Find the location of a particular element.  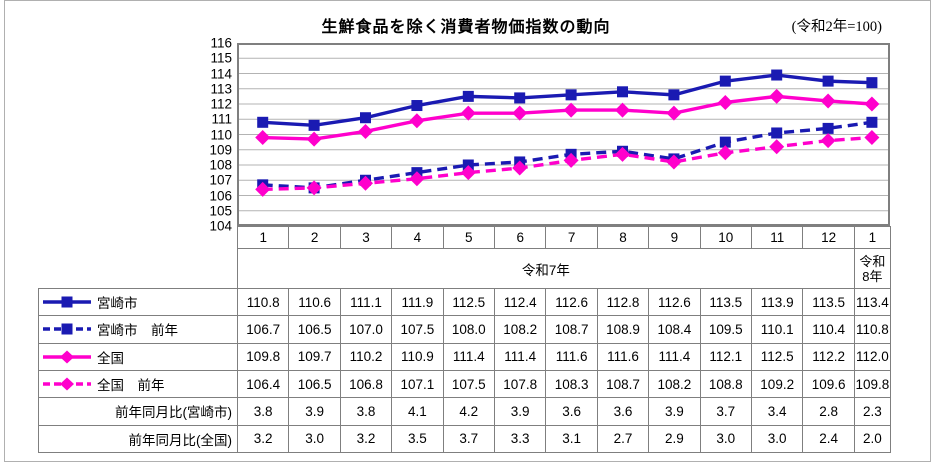

value-cell: 111.4 is located at coordinates (674, 356).